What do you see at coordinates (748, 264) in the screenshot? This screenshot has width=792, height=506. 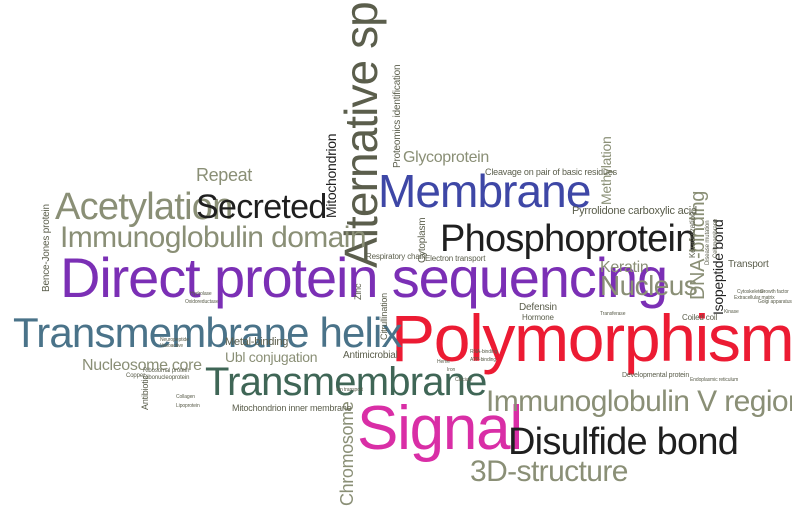 I see `word-transport: Transport` at bounding box center [748, 264].